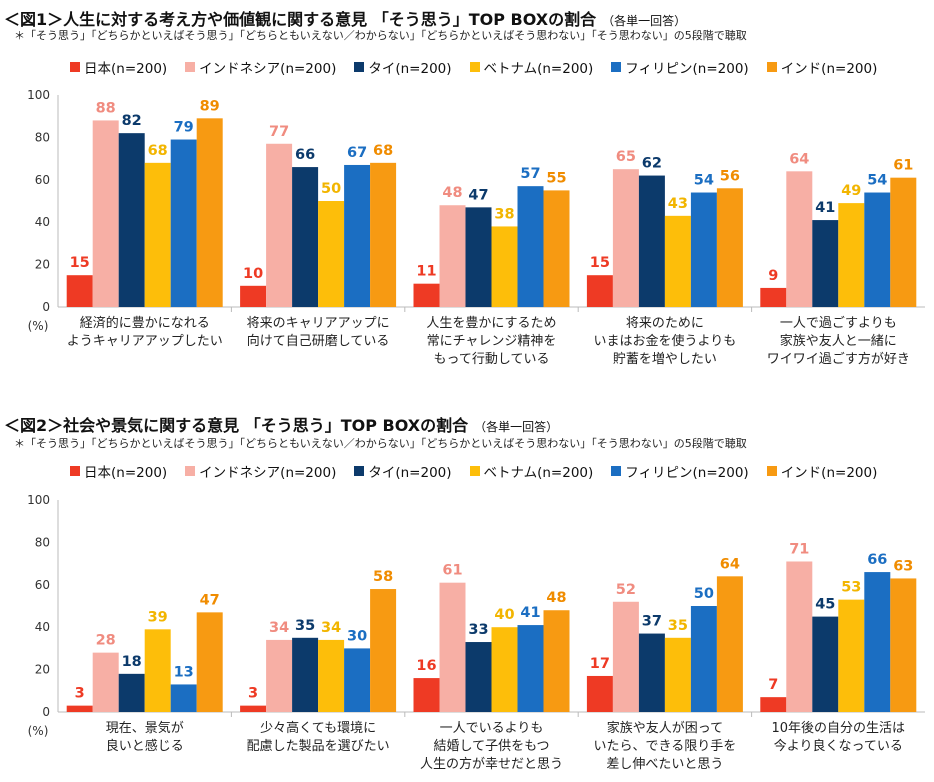 Image resolution: width=934 pixels, height=782 pixels. Describe the element at coordinates (644, 21) in the screenshot. I see `chart-1-title-suffix: （各単一回答）` at that location.